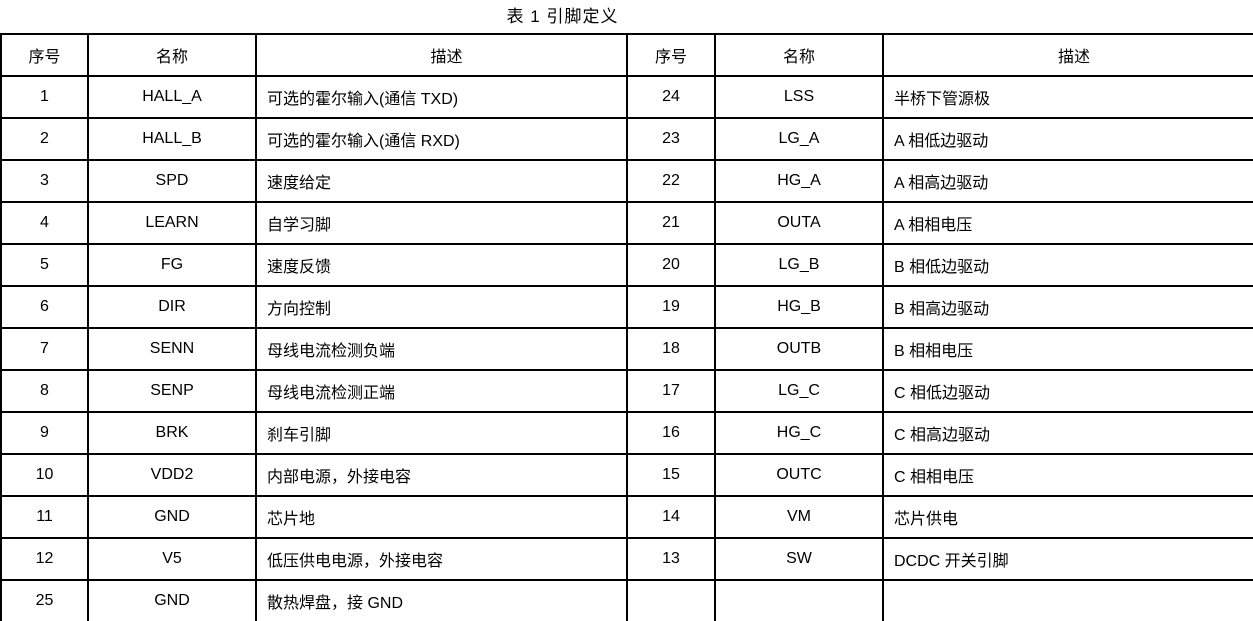  I want to click on pin-name-cell: LG_C, so click(799, 391).